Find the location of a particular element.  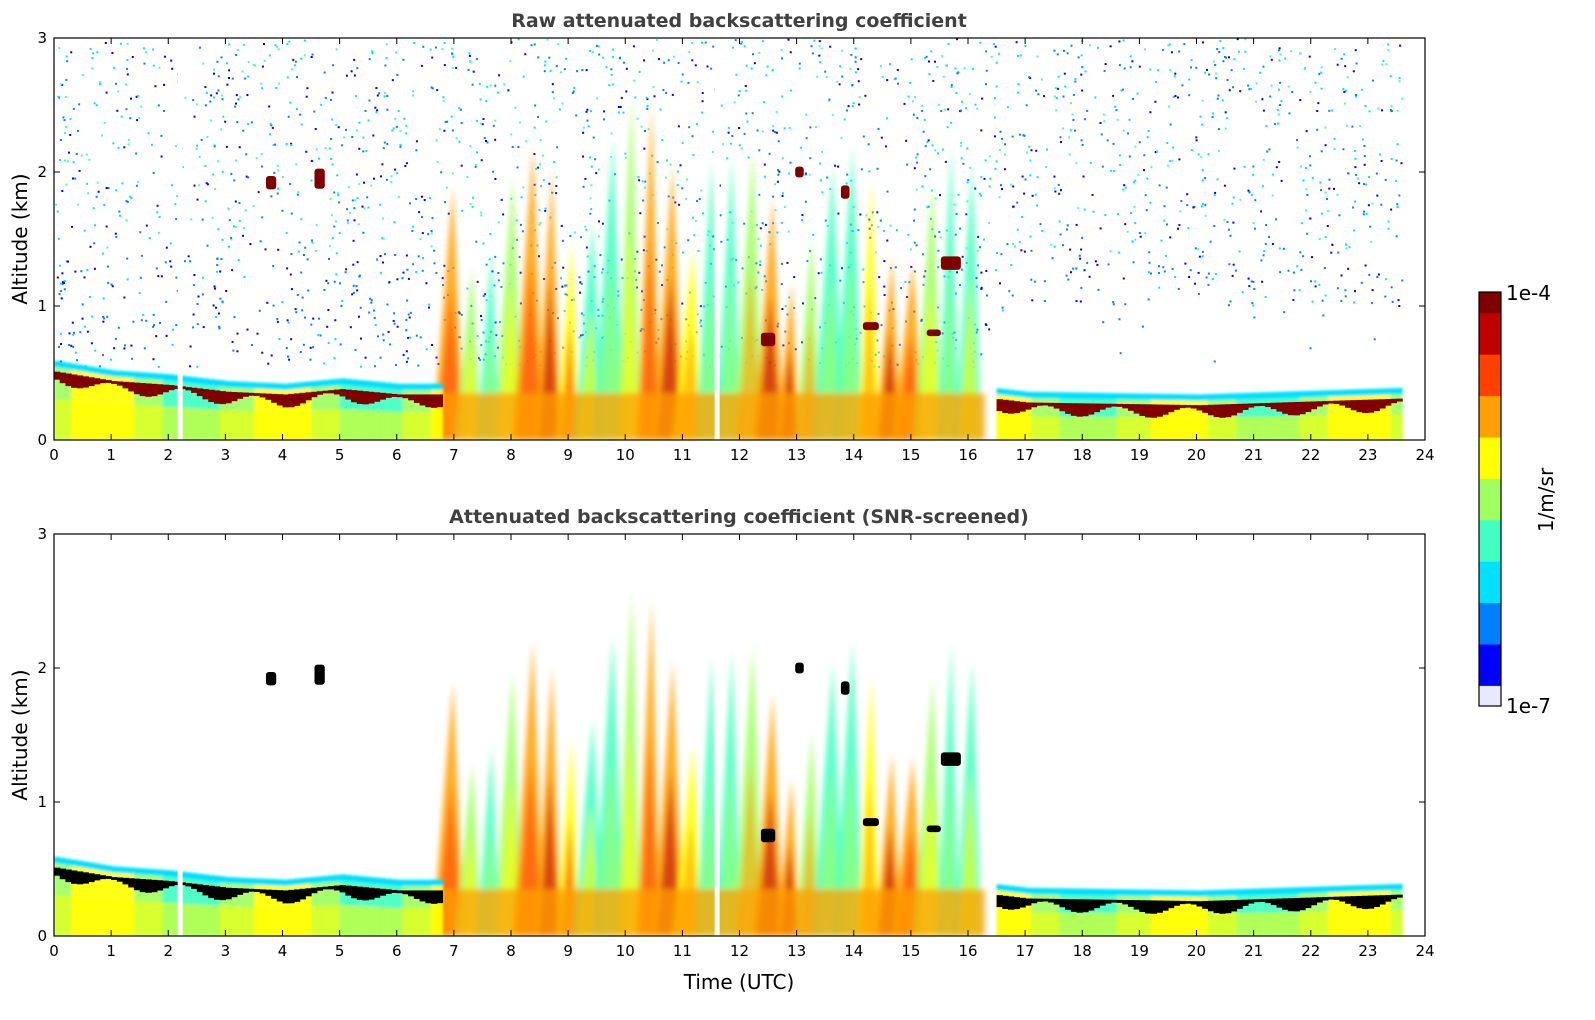

x-tick-label: 21 is located at coordinates (1253, 951).